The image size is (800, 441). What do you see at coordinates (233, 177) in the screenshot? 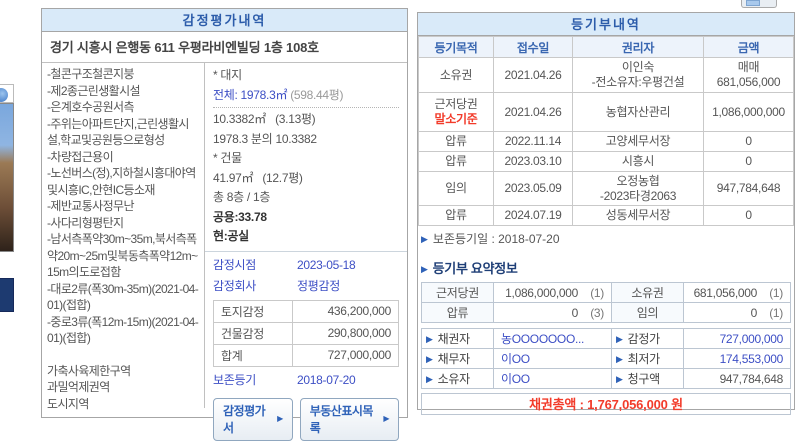
I see `building-area-value: 41.97㎡` at bounding box center [233, 177].